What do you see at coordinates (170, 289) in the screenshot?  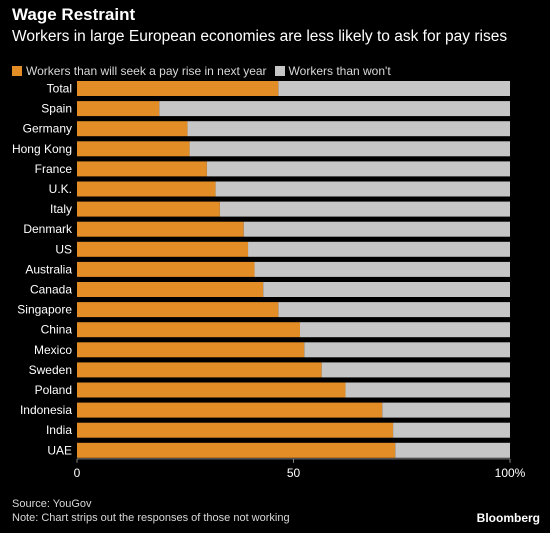 I see `bar-seek-canada` at bounding box center [170, 289].